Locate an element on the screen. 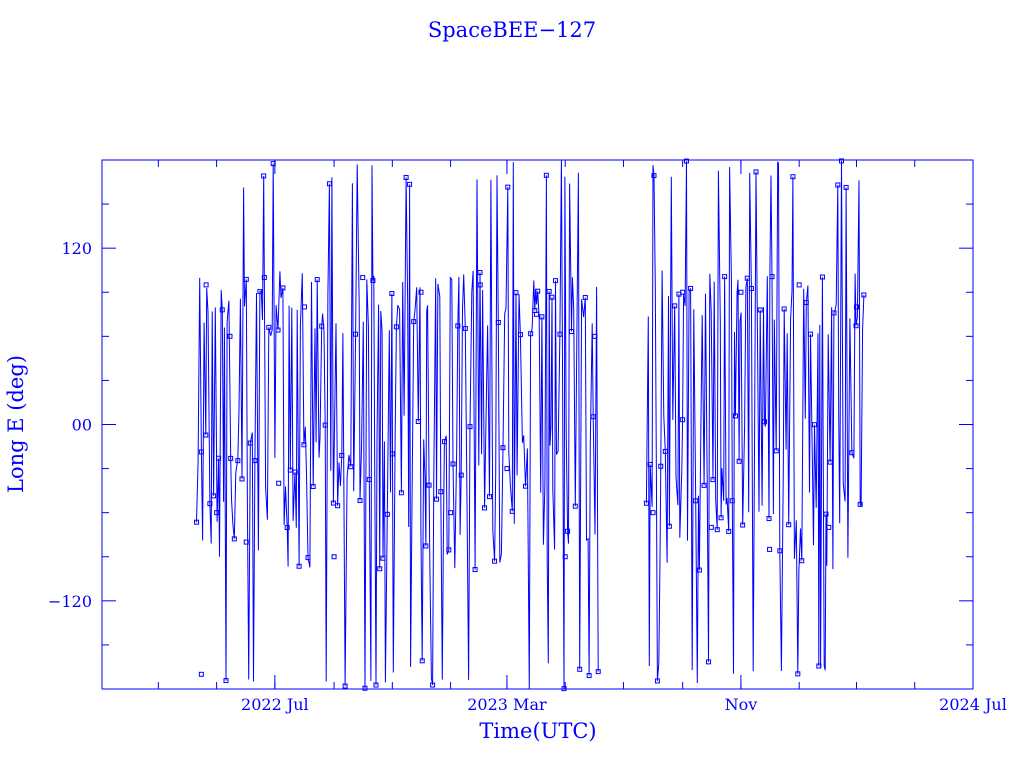 The image size is (1024, 768). y-tick-label: 120 is located at coordinates (76, 248).